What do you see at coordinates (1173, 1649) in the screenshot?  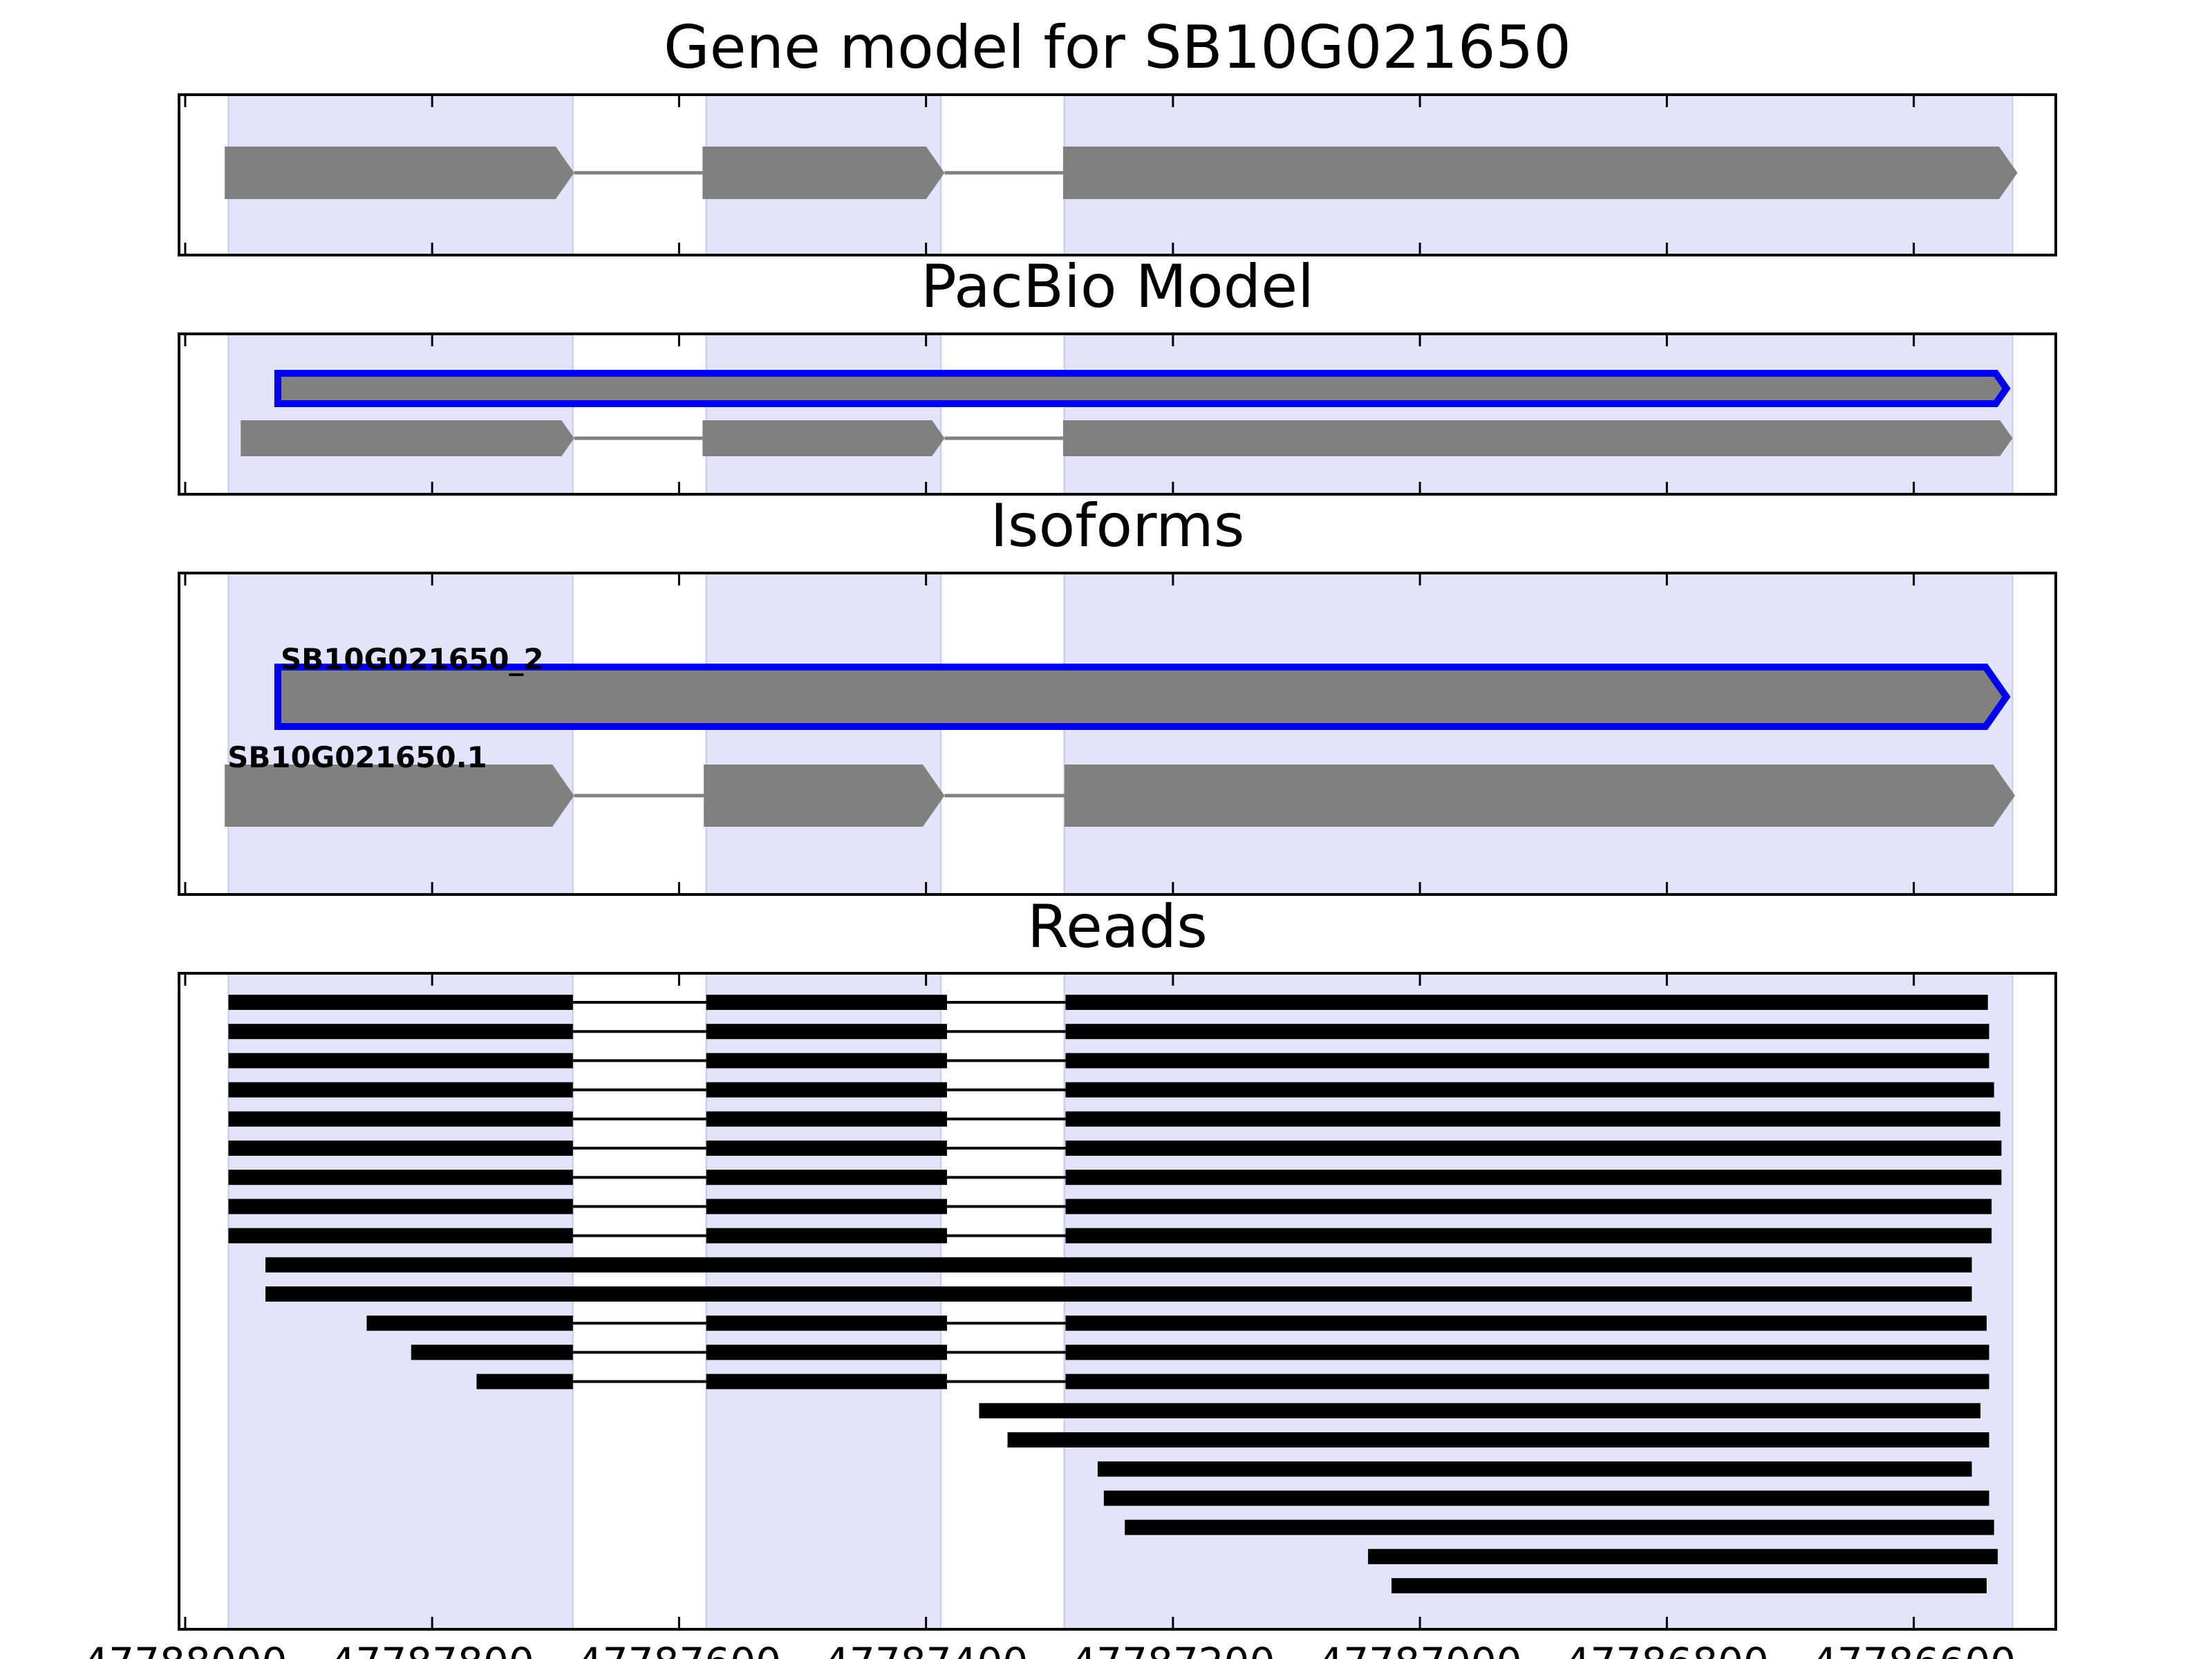 I see `x-tick-label: 47787200` at bounding box center [1173, 1649].